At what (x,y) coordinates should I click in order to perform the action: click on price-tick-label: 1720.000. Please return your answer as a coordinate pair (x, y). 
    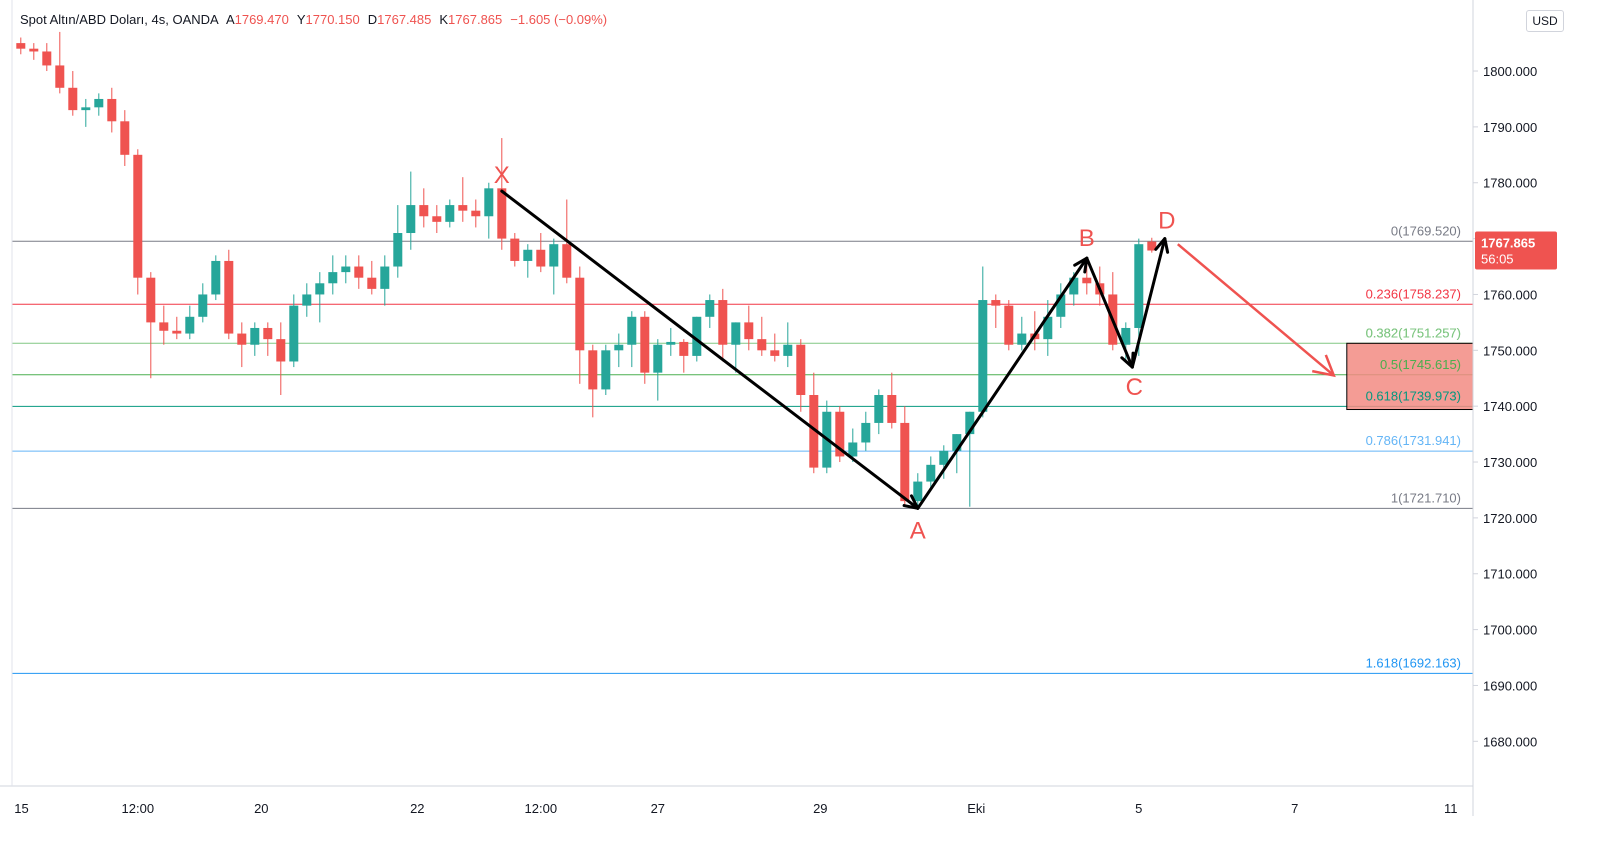
    Looking at the image, I should click on (1510, 518).